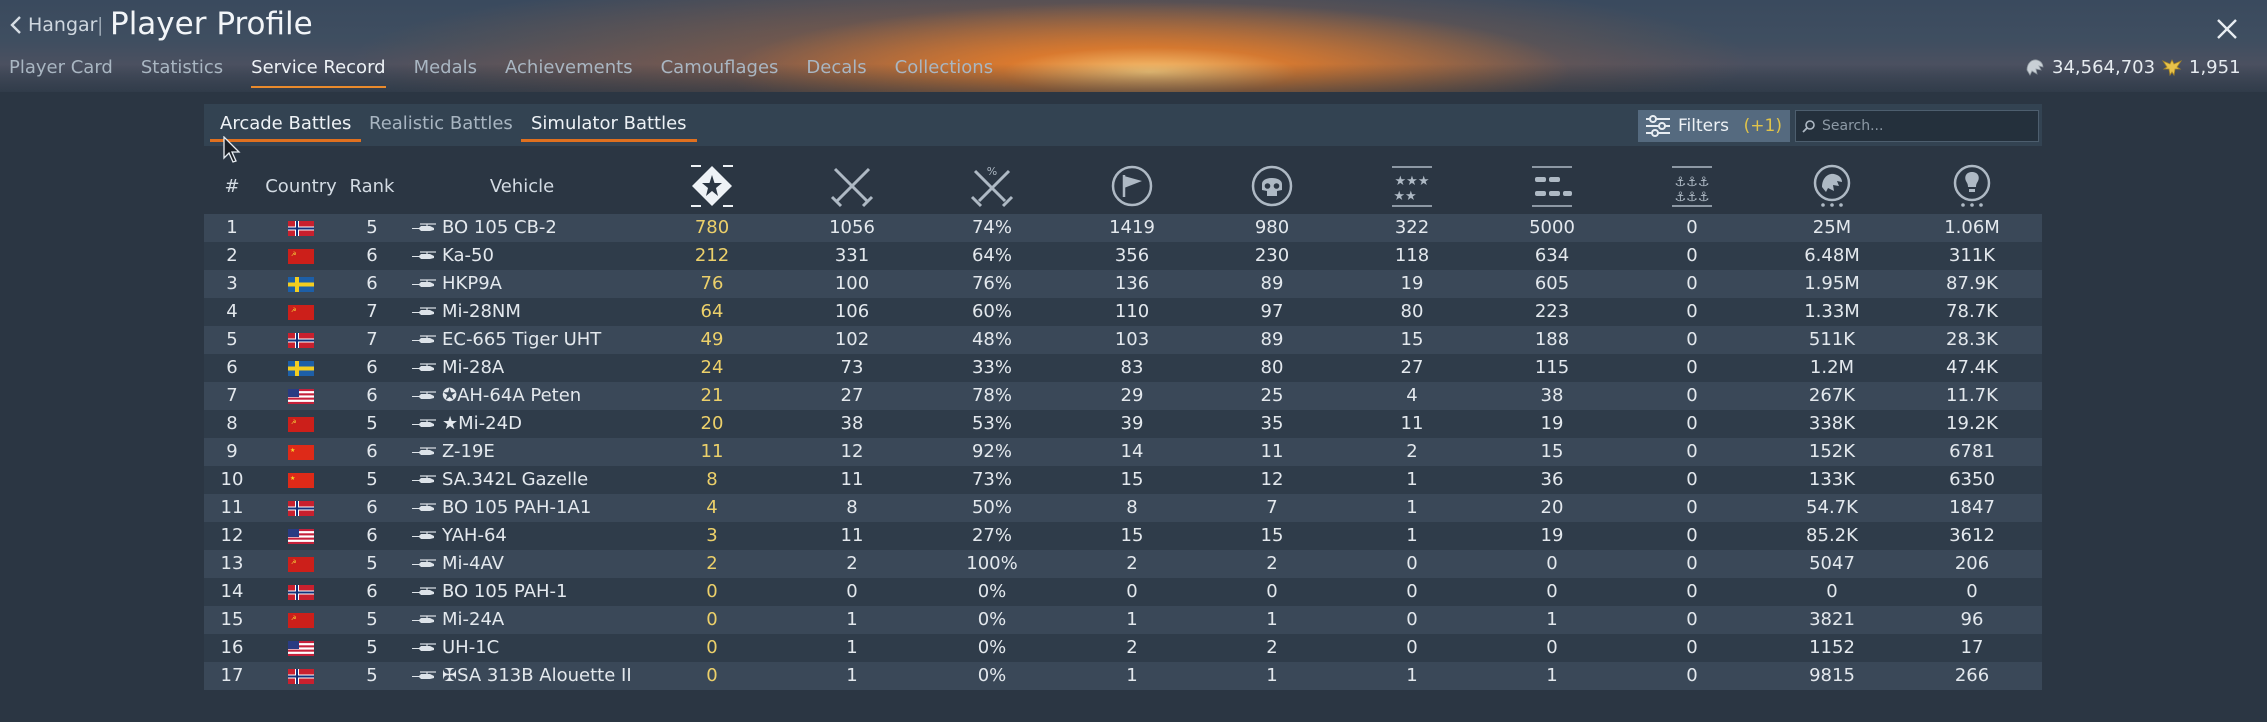 This screenshot has height=722, width=2267. Describe the element at coordinates (852, 186) in the screenshot. I see `col-battles` at that location.